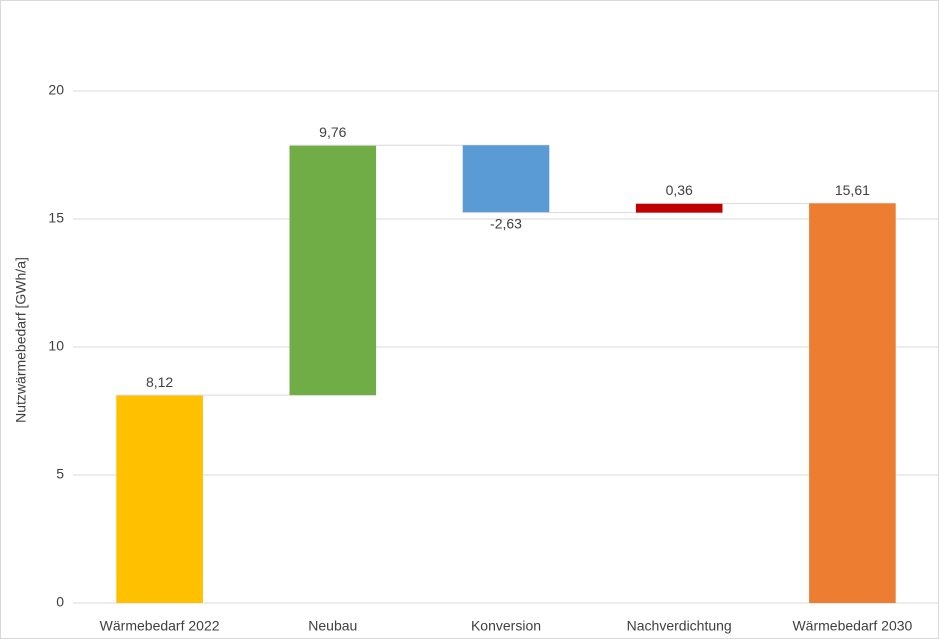  What do you see at coordinates (506, 223) in the screenshot?
I see `data-label: -2,63` at bounding box center [506, 223].